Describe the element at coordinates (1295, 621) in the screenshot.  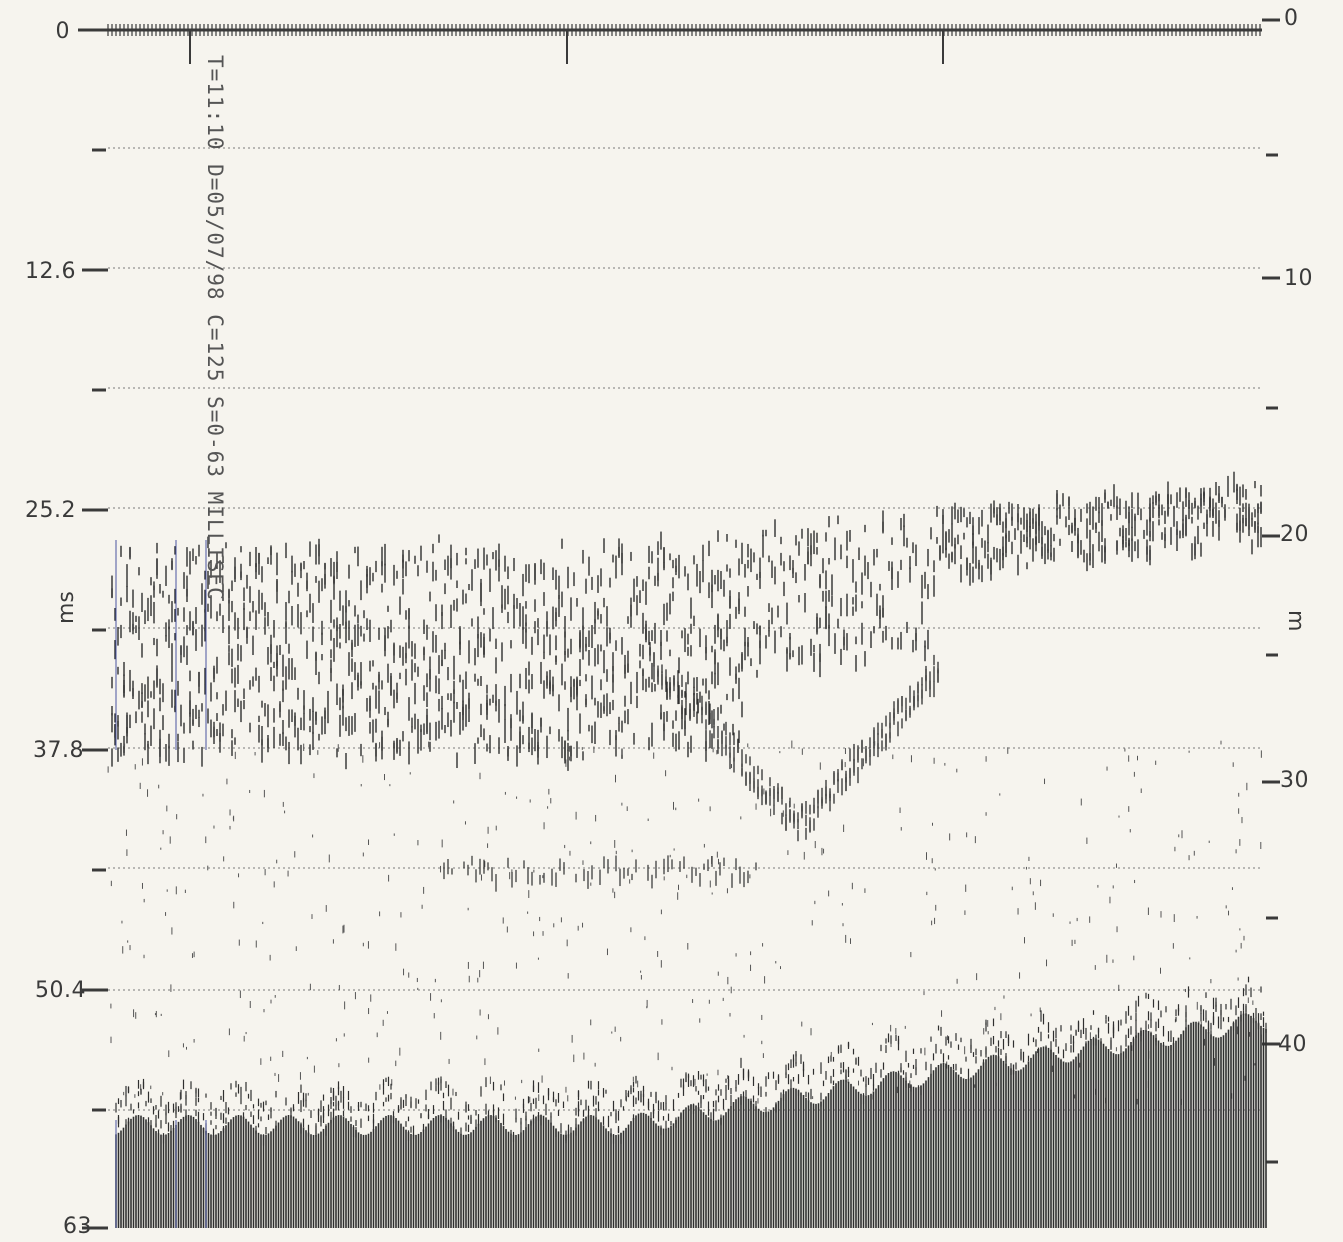
I see `right-axis-unit: m` at that location.